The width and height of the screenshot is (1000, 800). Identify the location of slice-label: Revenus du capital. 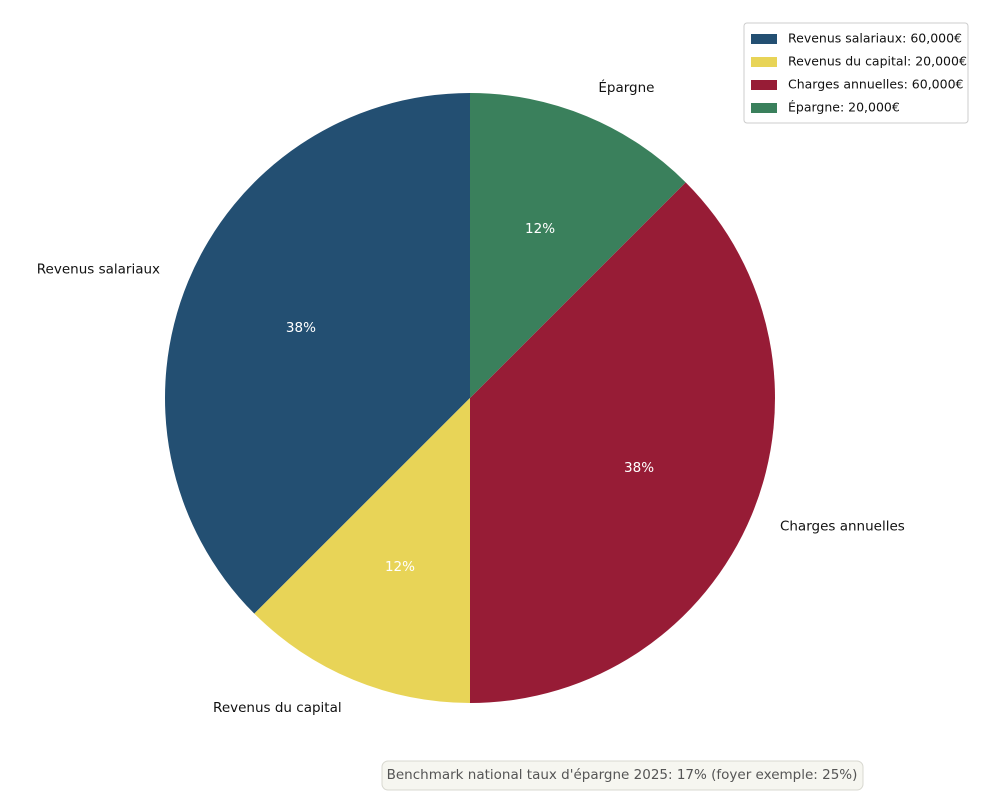
(277, 708).